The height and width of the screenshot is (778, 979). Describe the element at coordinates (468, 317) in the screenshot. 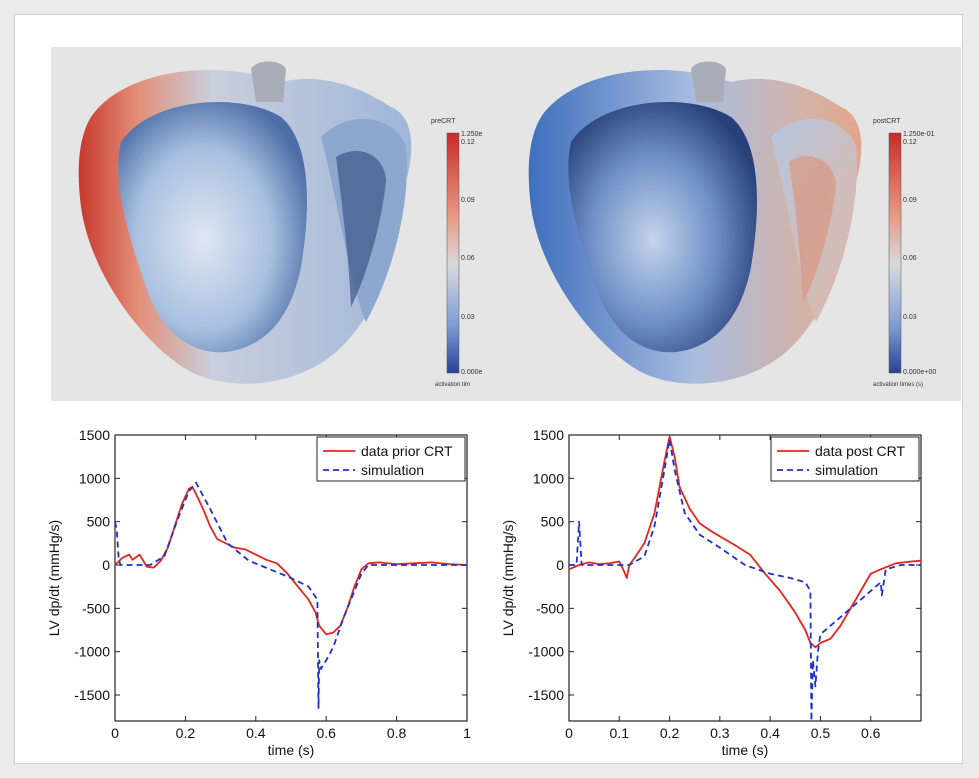

I see `colorbar-precrt-tick: 0.03` at that location.